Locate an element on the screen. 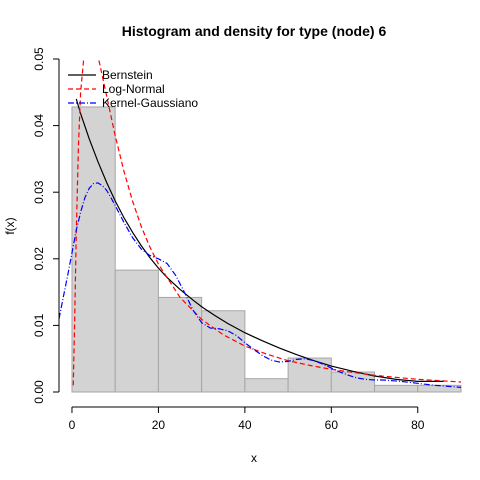  y-tick-label: 0.02 is located at coordinates (39, 259).